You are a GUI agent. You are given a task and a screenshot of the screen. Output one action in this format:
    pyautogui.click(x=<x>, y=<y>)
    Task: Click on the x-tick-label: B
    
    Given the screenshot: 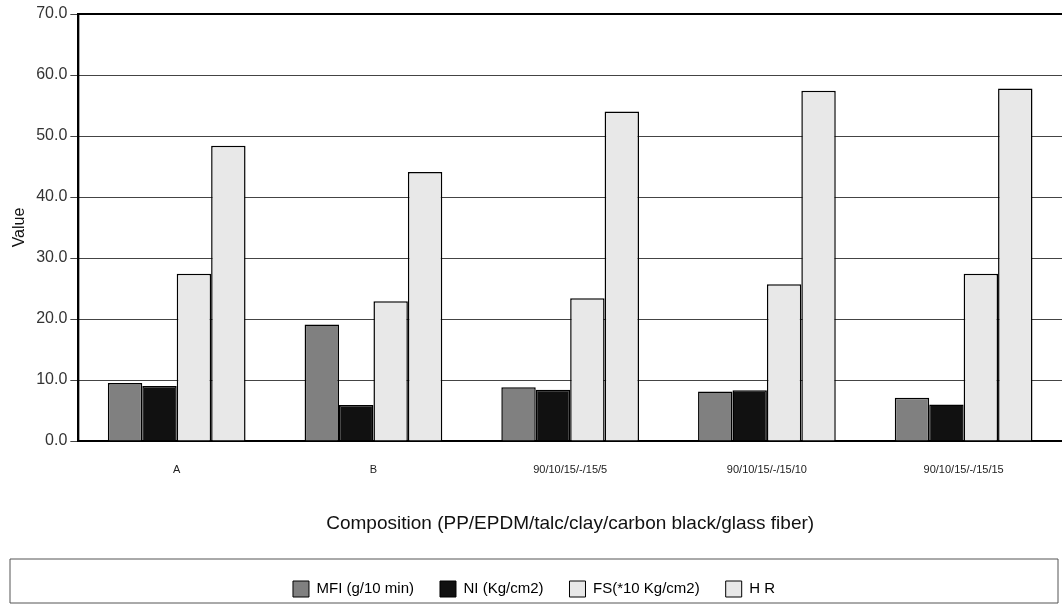 What is the action you would take?
    pyautogui.click(x=373, y=468)
    